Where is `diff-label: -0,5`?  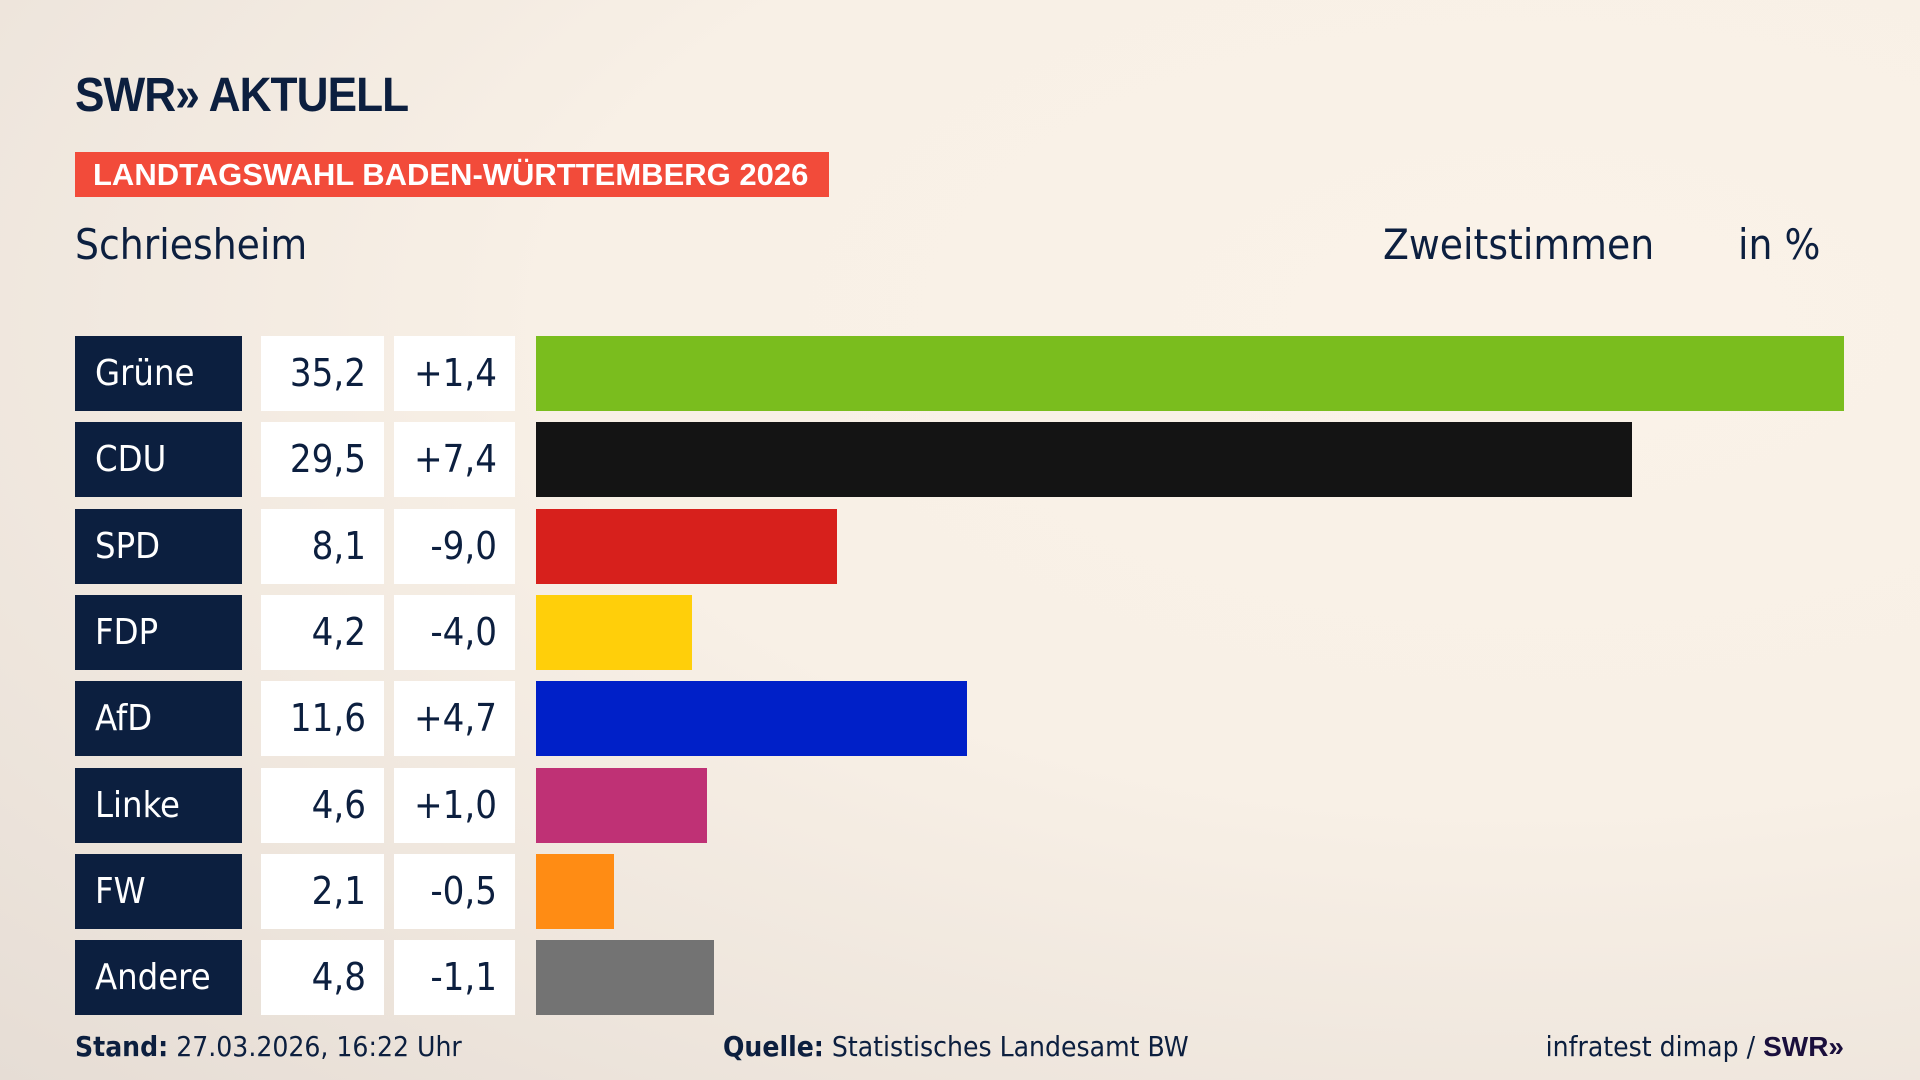 diff-label: -0,5 is located at coordinates (454, 891).